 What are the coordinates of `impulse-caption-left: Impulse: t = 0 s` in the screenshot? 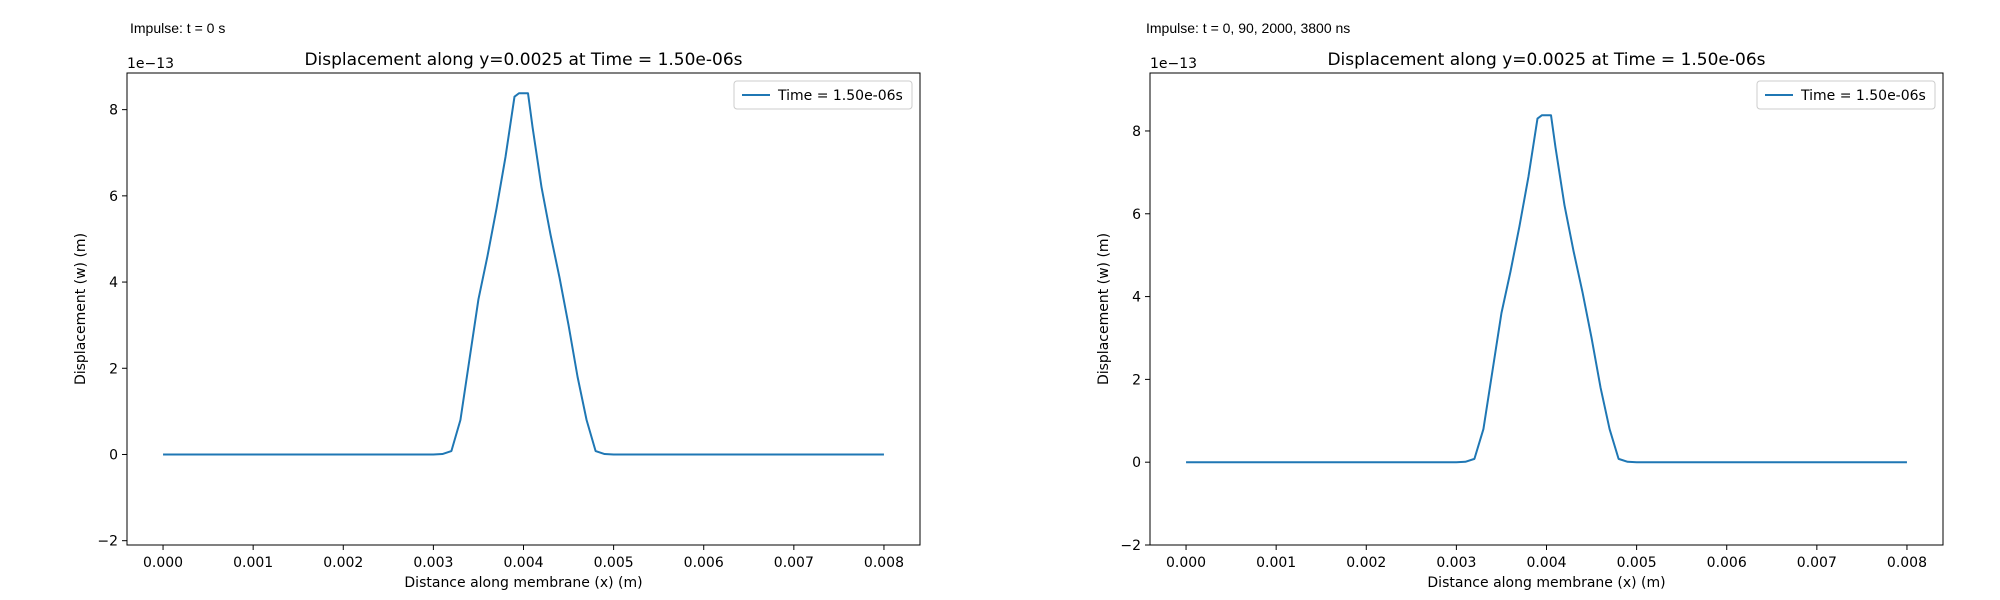 It's located at (178, 28).